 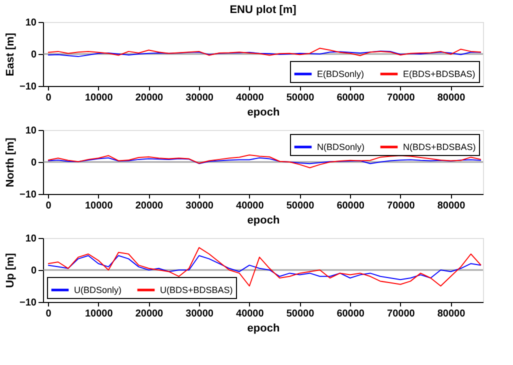 I want to click on legend-label: U(BDS+BDSBAS), so click(x=196, y=290).